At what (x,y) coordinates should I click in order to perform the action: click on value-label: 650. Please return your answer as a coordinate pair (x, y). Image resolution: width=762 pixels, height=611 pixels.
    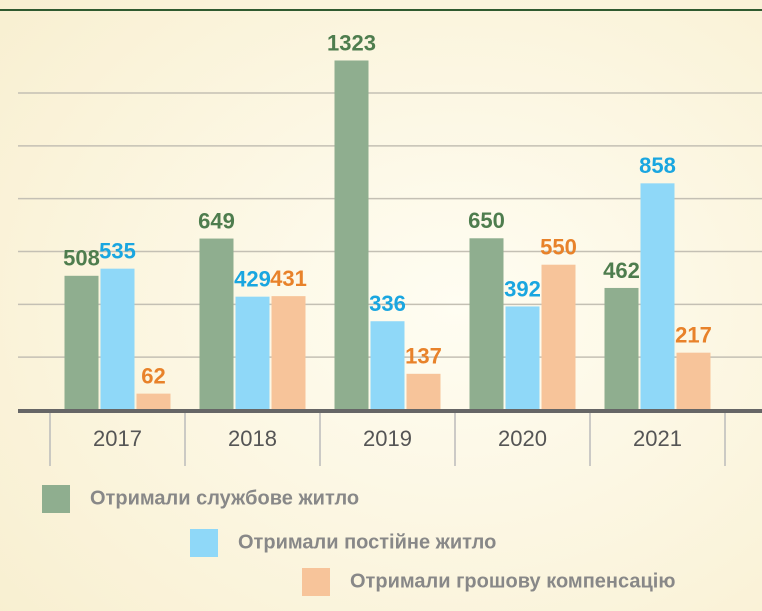
    Looking at the image, I should click on (486, 220).